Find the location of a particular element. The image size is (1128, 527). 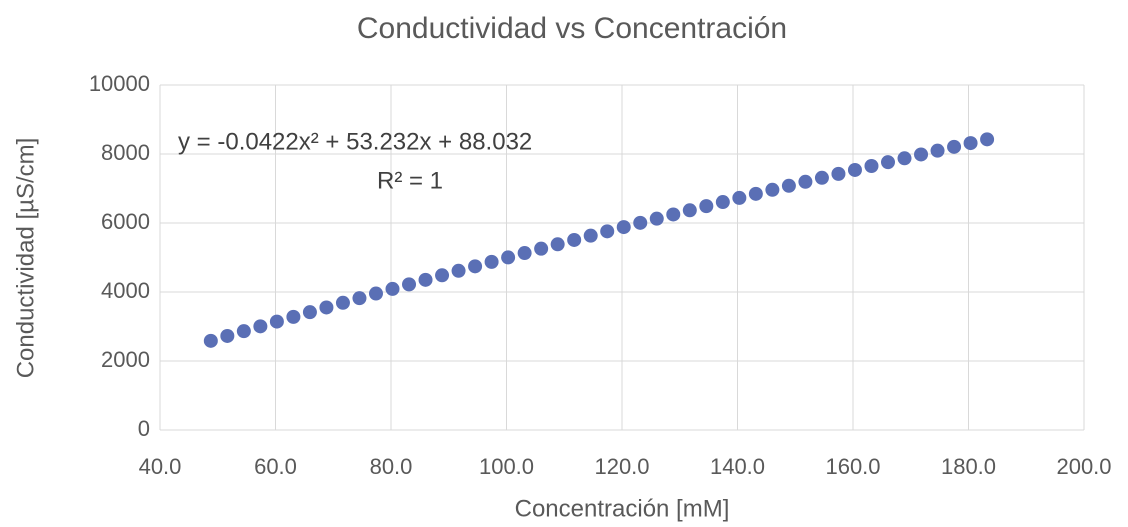

y-tick-label: 4000 is located at coordinates (125, 290).